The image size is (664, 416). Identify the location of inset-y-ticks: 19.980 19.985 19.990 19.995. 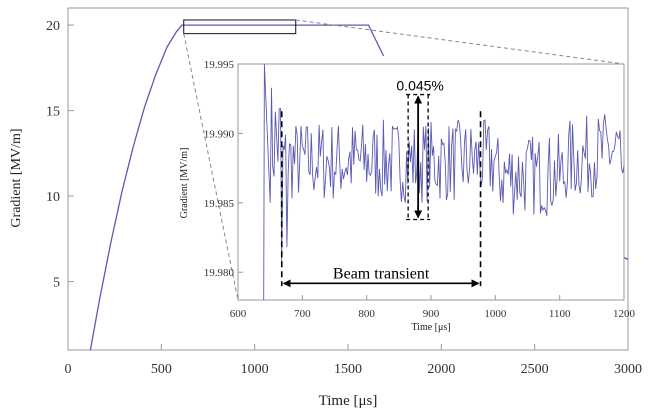
(223, 169).